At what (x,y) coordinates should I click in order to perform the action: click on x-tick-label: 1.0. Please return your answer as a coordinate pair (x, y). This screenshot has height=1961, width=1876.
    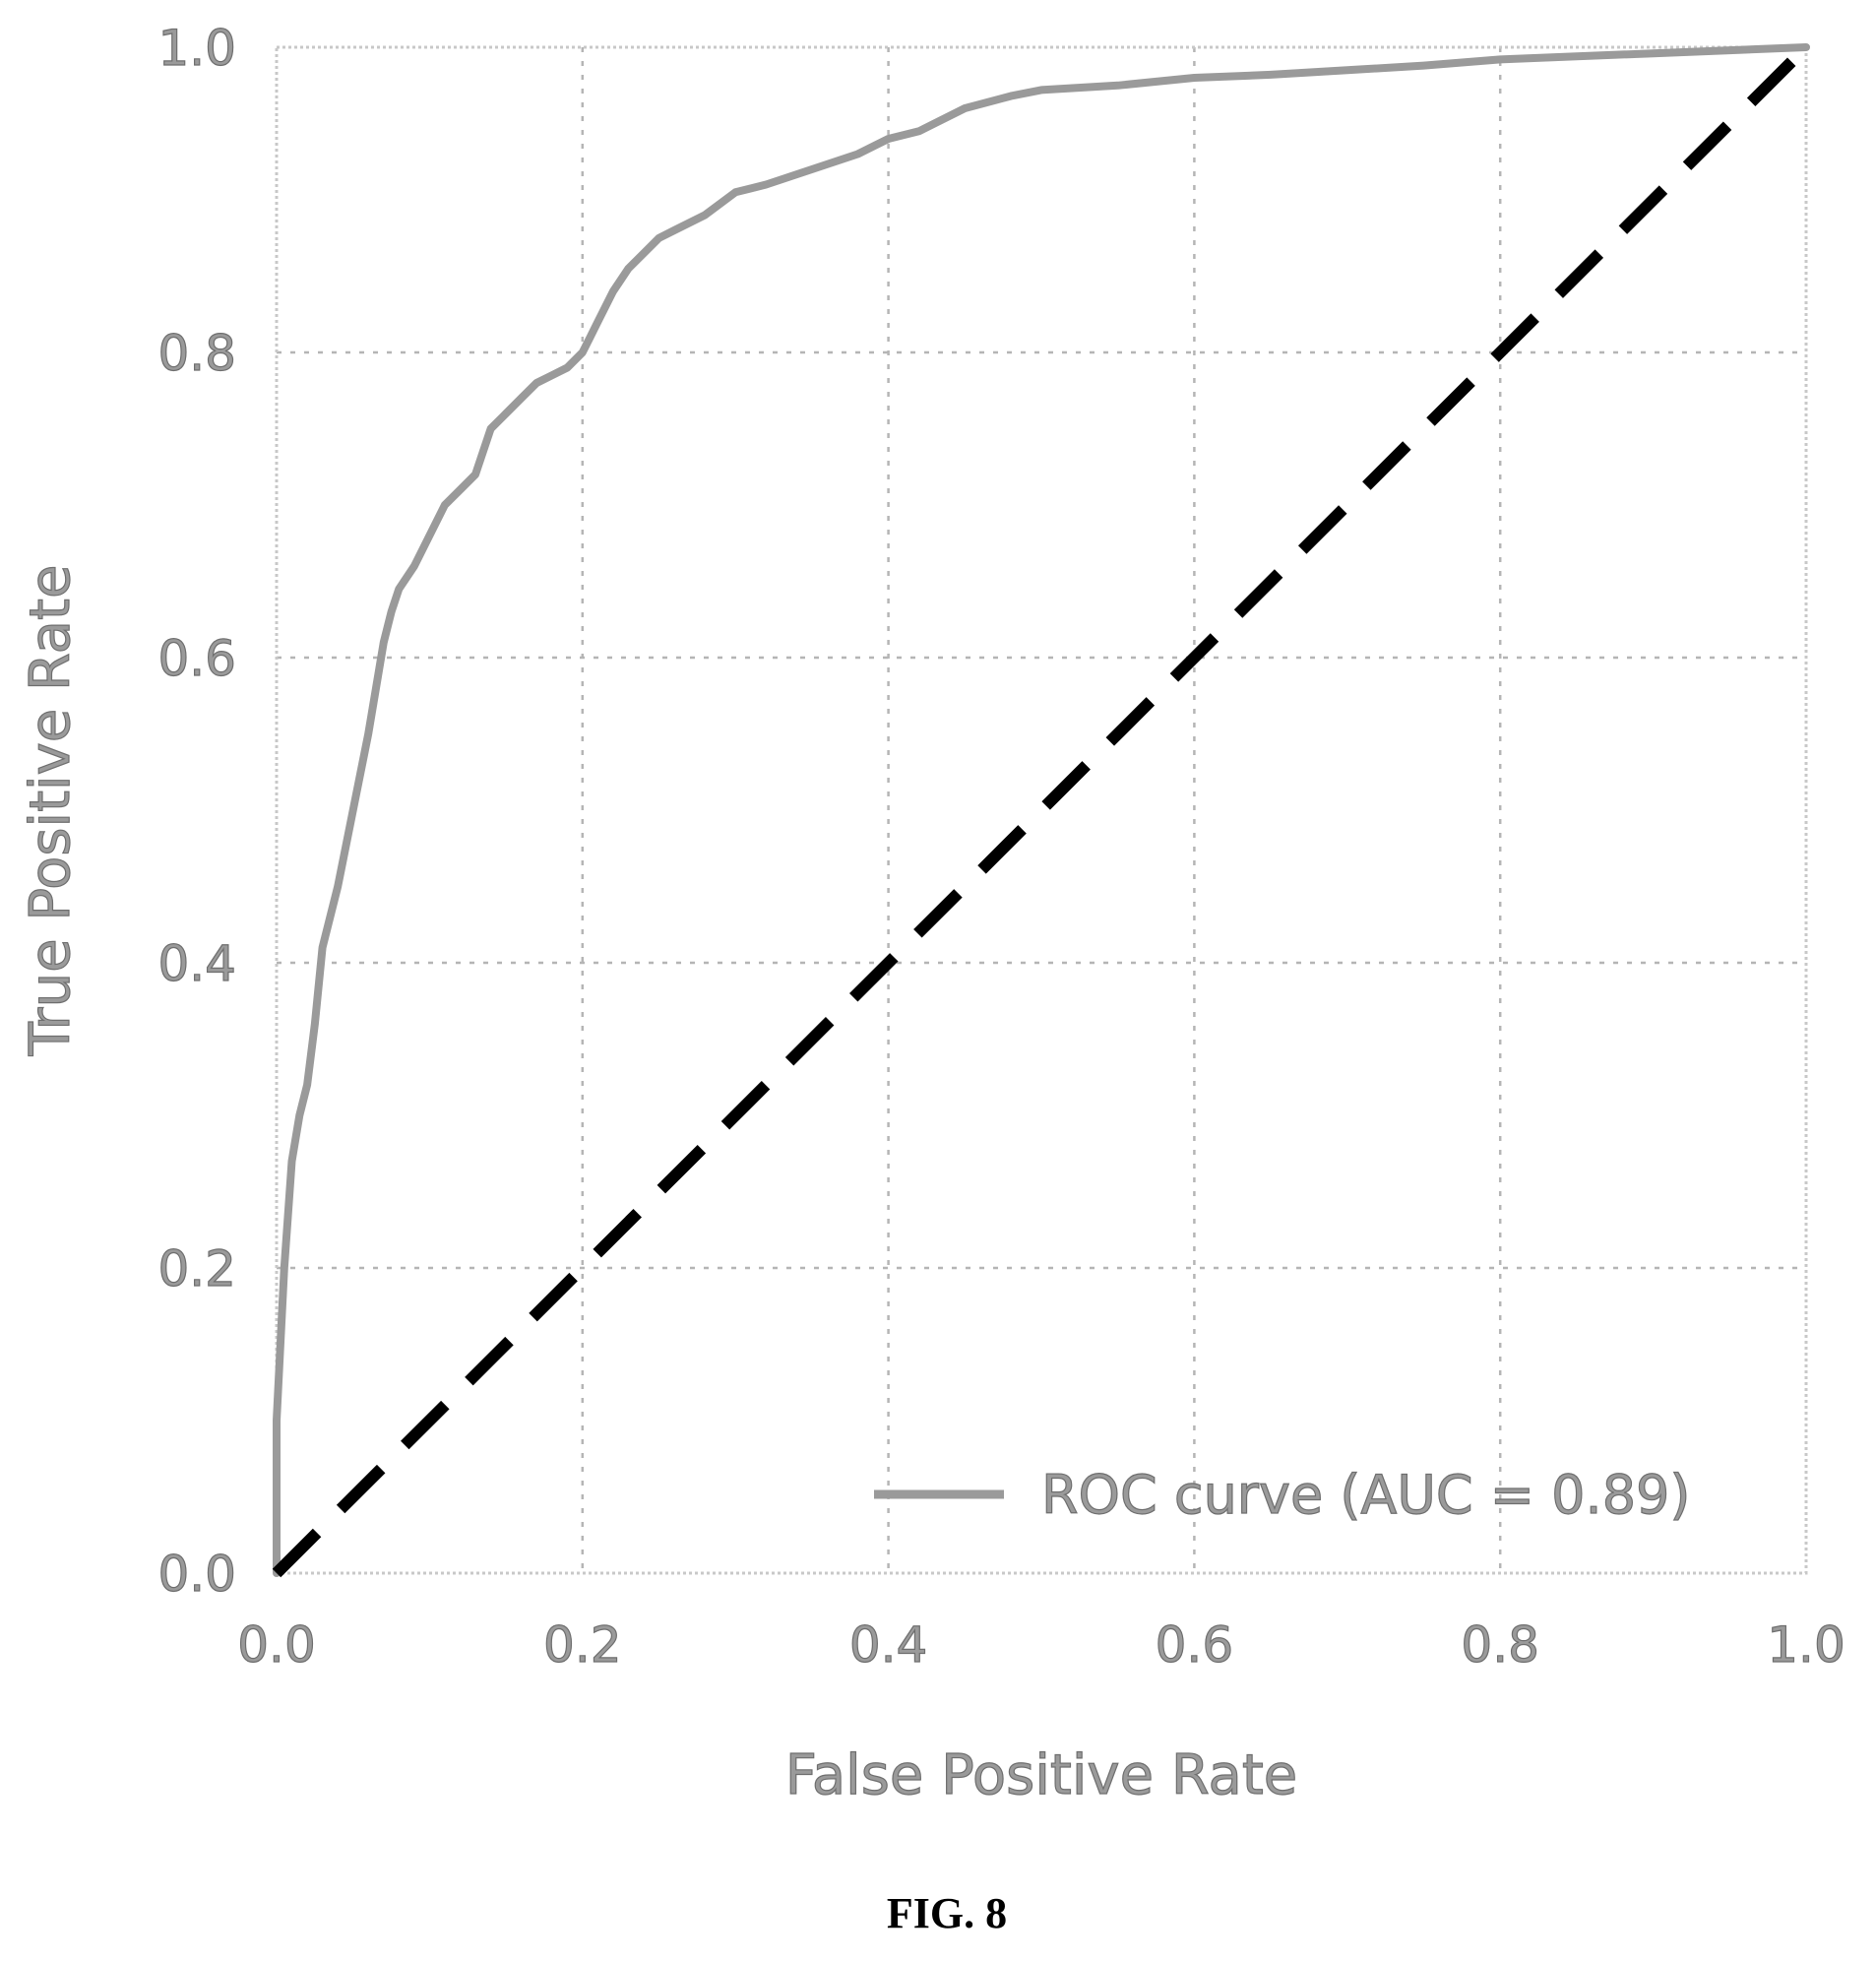
    Looking at the image, I should click on (1806, 1645).